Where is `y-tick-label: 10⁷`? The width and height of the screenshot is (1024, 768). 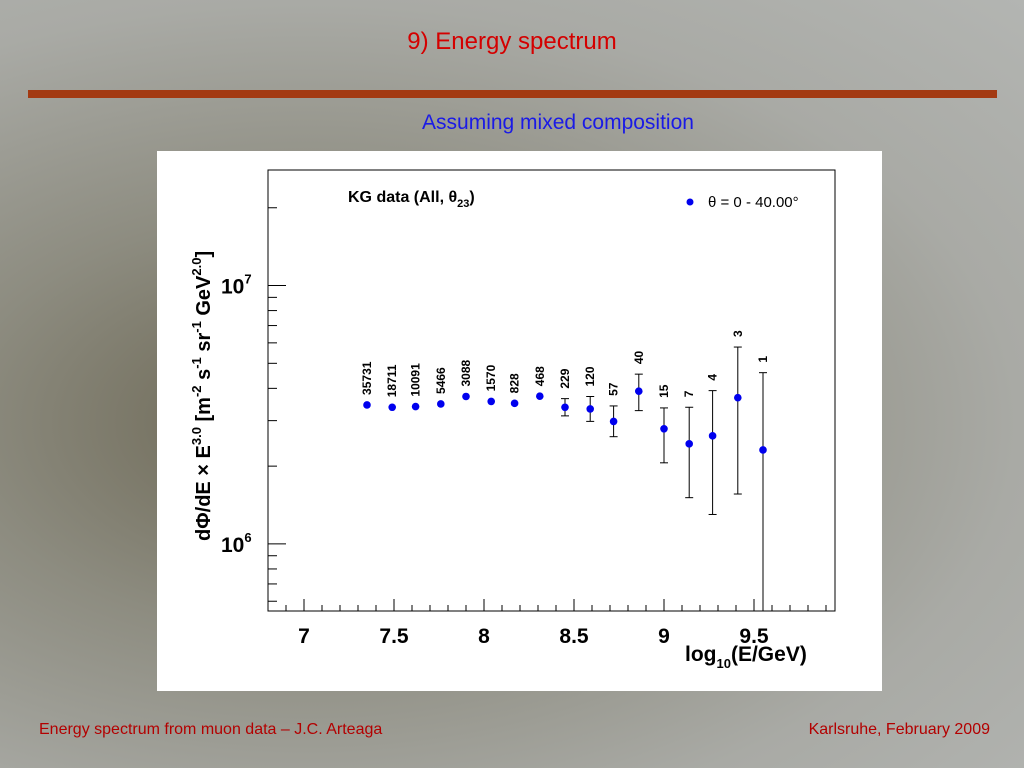
y-tick-label: 10⁷ is located at coordinates (236, 285).